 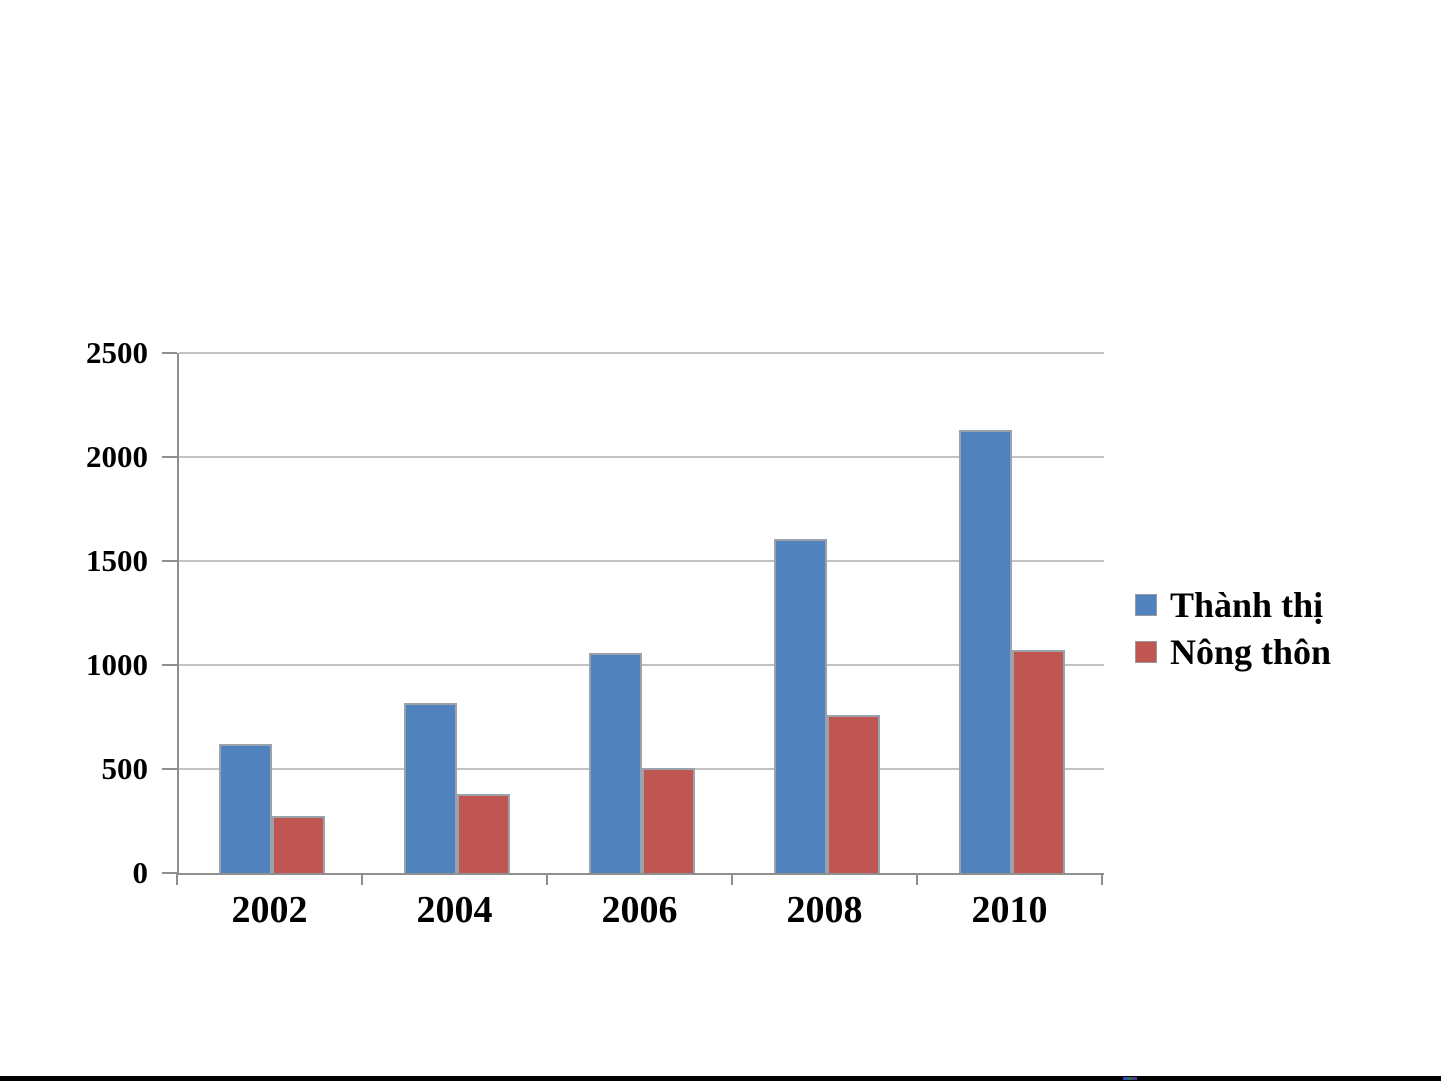 I want to click on legend-swatch-nong-thon, so click(x=1146, y=652).